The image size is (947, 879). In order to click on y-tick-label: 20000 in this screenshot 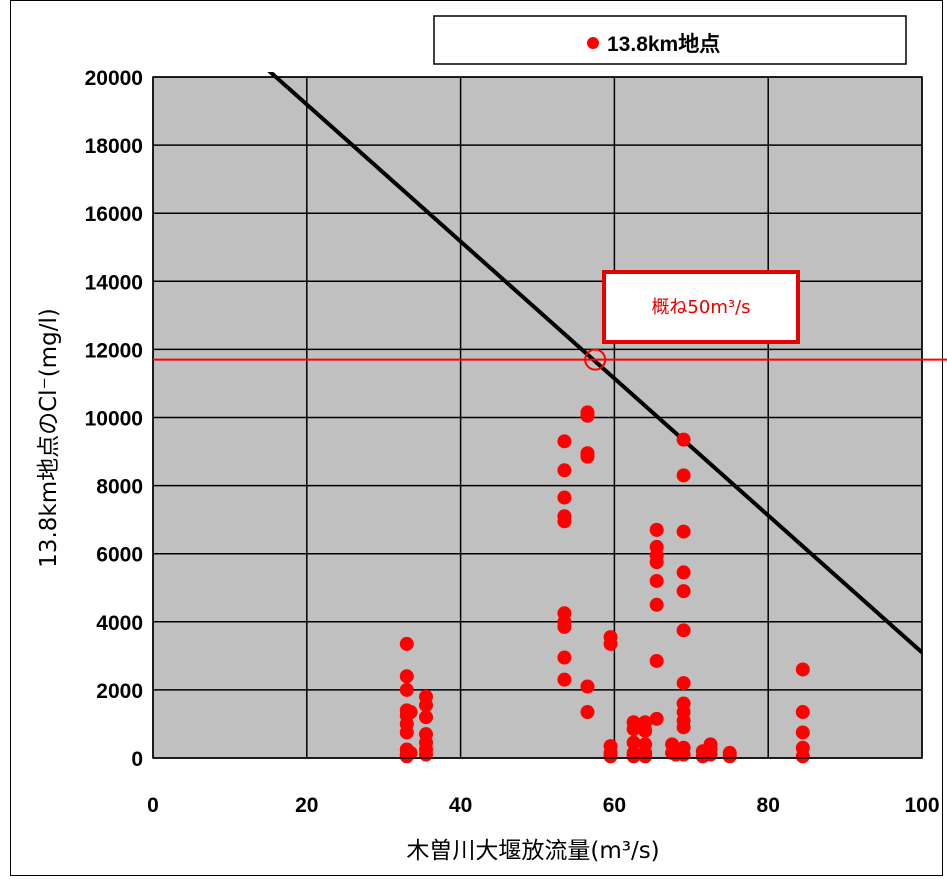, I will do `click(114, 78)`.